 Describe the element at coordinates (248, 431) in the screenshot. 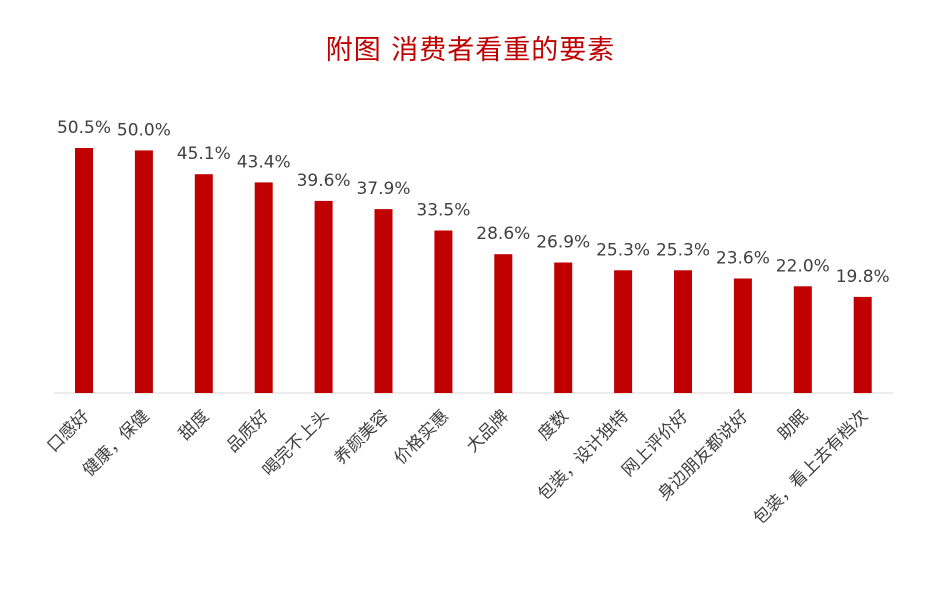

I see `category-label-3: 品质好` at that location.